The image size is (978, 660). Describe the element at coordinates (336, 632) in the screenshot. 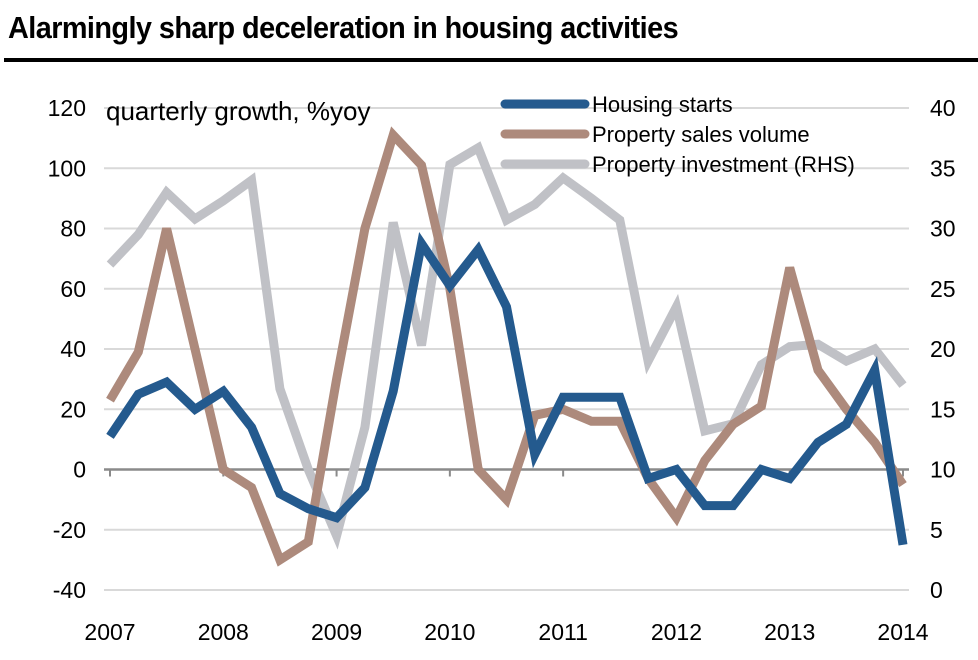

I see `x-tick-label: 2009` at that location.